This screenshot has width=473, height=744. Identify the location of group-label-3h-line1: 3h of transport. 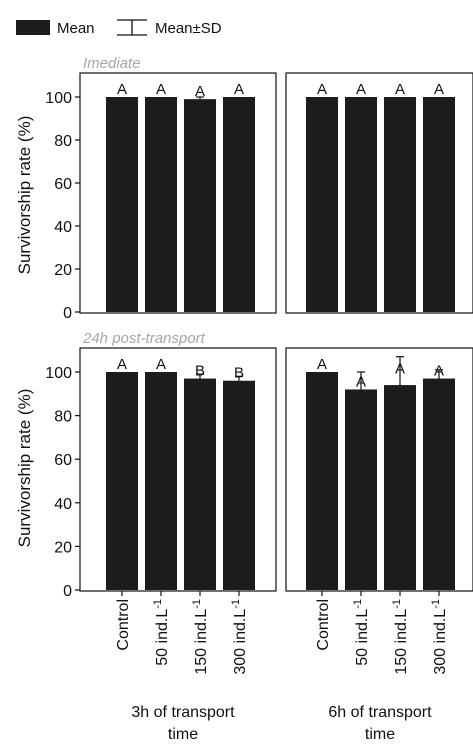
(183, 712).